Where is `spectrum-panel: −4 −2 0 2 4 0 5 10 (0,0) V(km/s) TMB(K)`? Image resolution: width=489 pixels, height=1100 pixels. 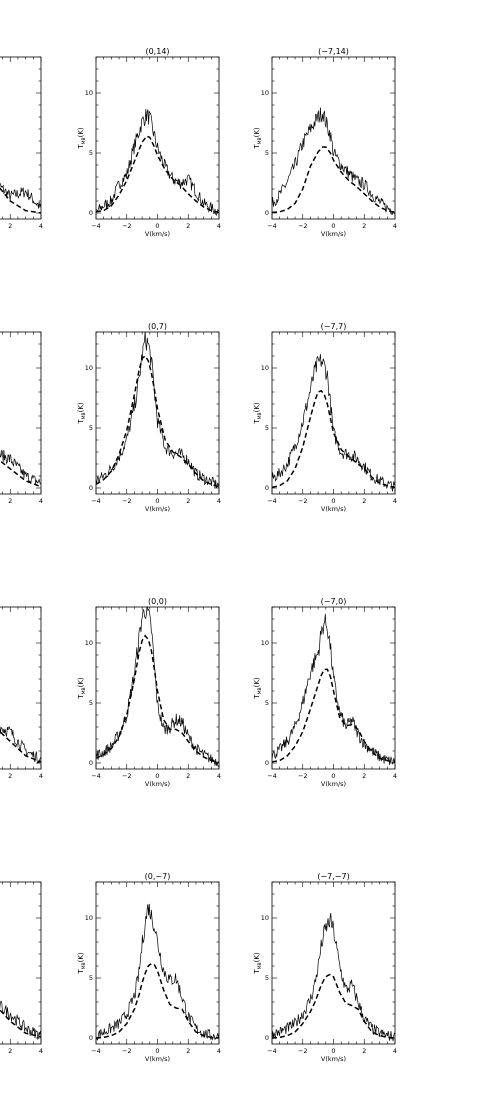 spectrum-panel: −4 −2 0 2 4 0 5 10 (0,0) V(km/s) TMB(K) is located at coordinates (149, 692).